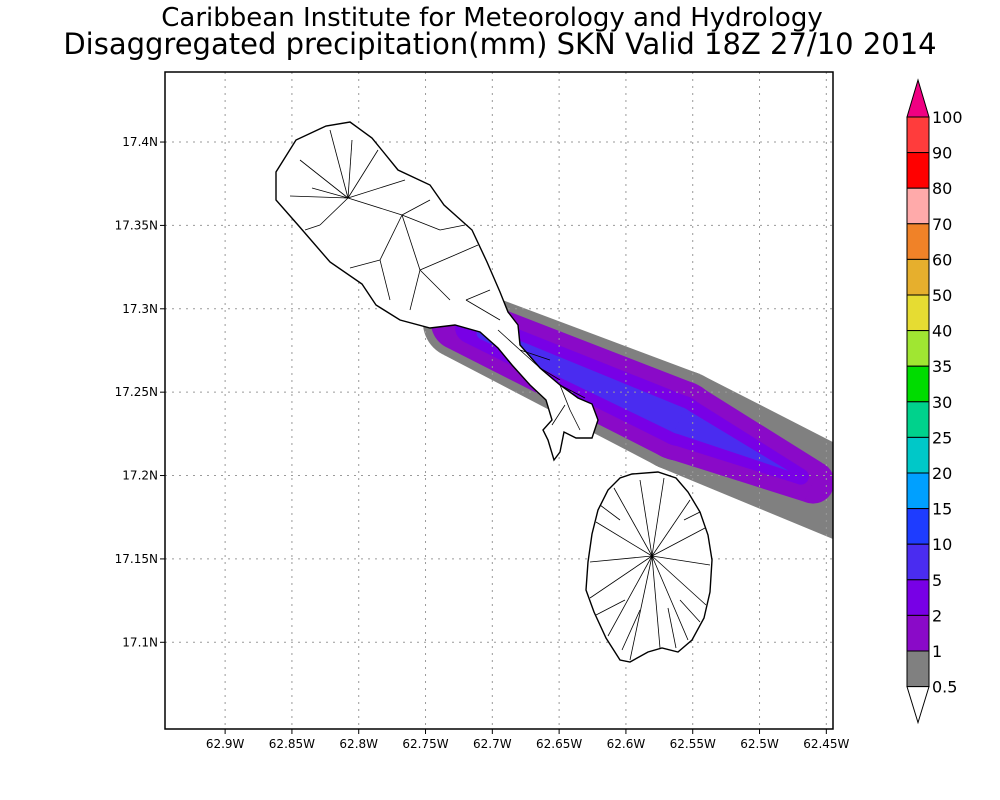  What do you see at coordinates (942, 402) in the screenshot?
I see `colorbar-label: 30` at bounding box center [942, 402].